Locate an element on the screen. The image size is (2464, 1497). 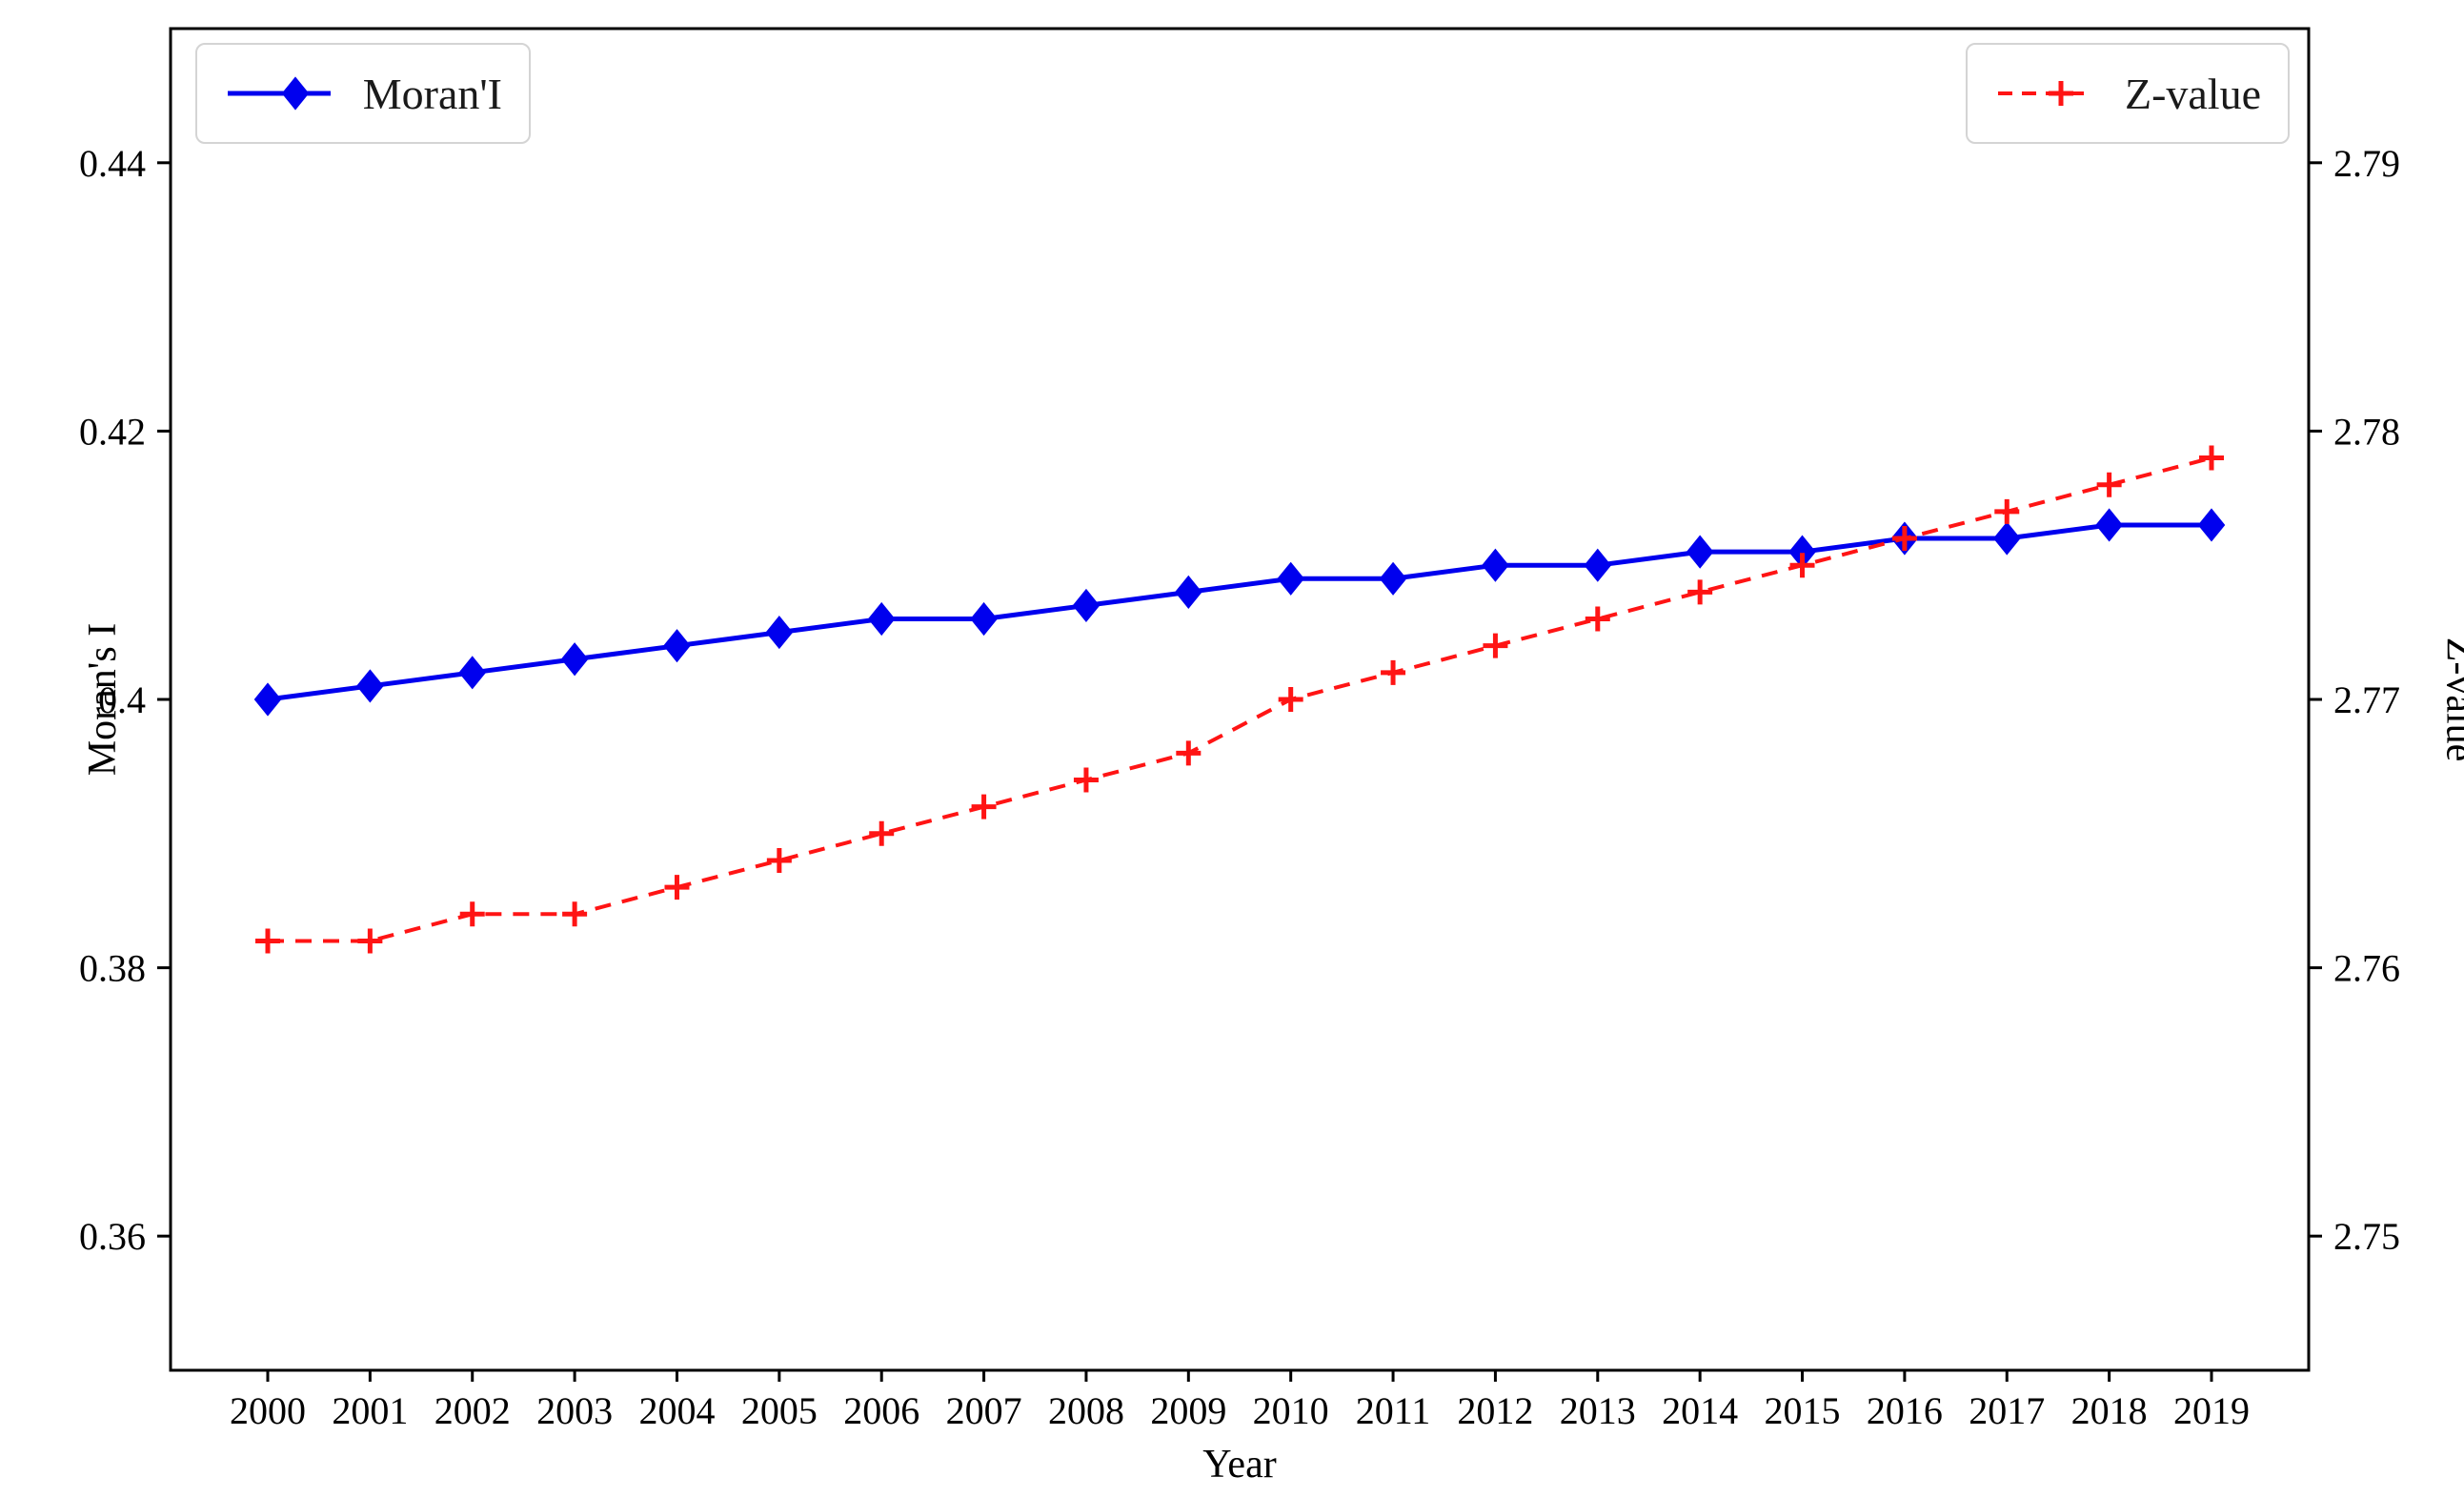
x-tick-label: 2014 is located at coordinates (1700, 1410).